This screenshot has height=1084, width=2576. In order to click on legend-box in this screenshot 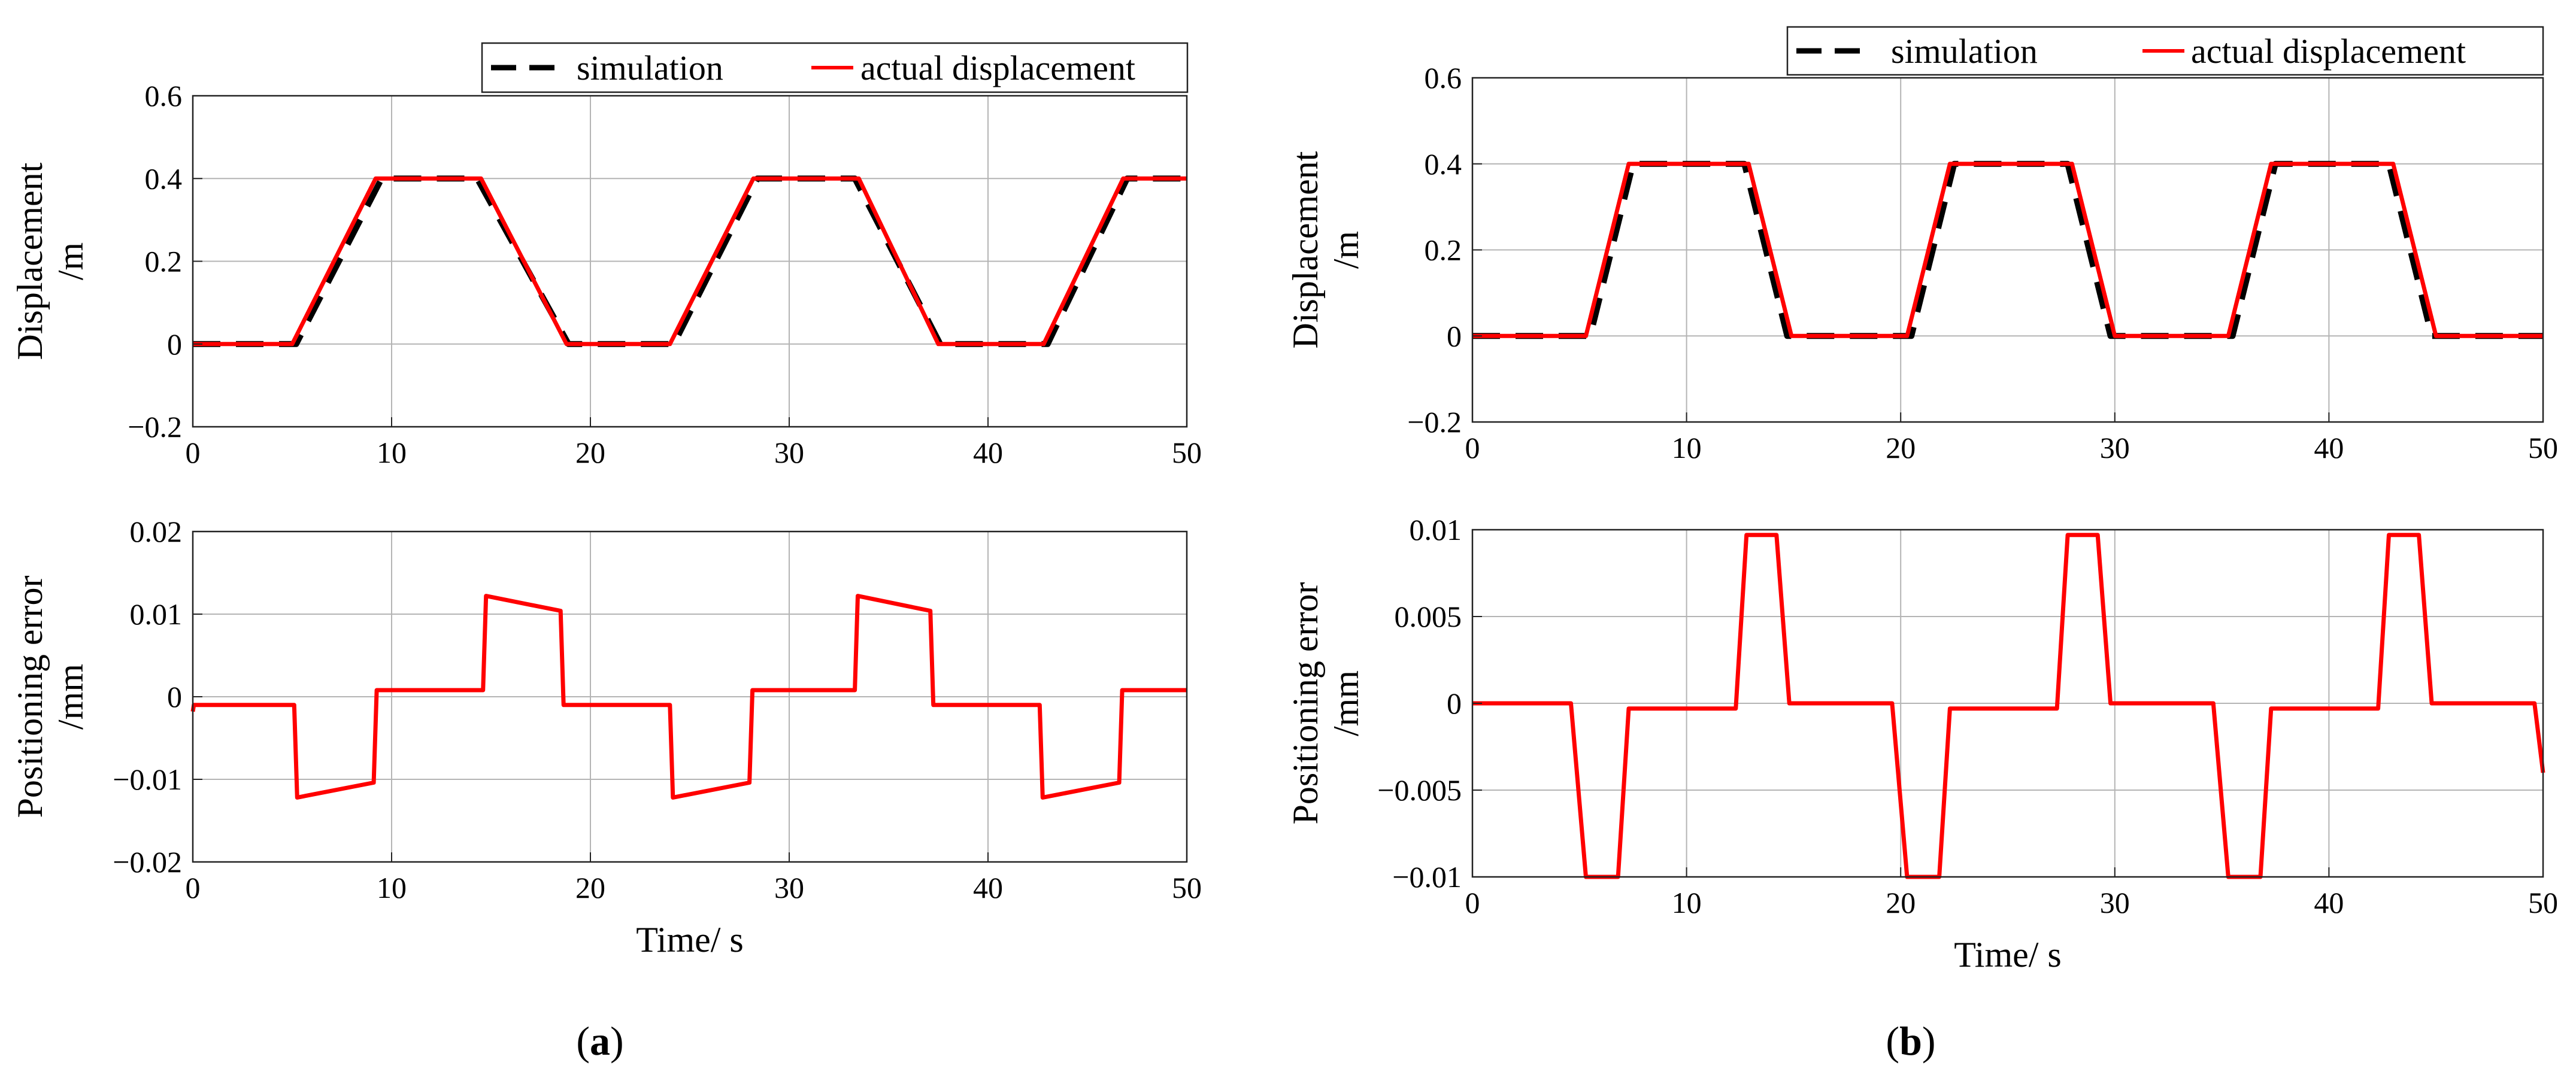, I will do `click(835, 67)`.